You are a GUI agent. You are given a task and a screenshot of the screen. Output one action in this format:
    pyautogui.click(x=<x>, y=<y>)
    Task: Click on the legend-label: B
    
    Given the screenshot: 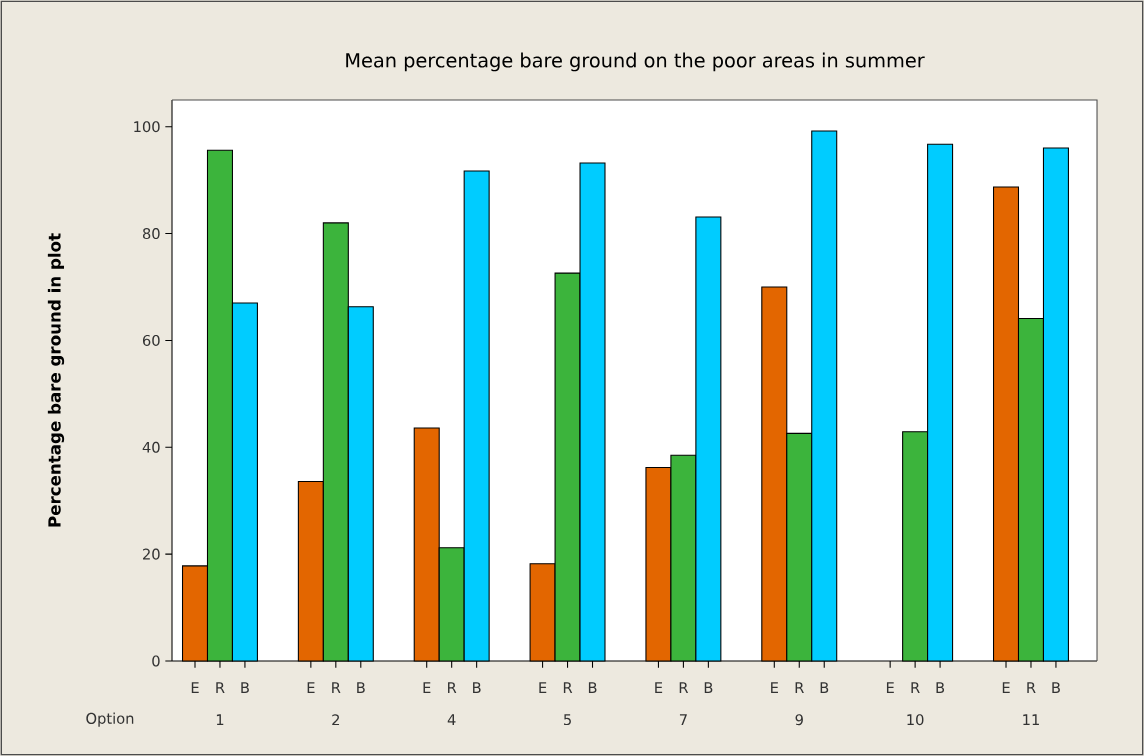 What is the action you would take?
    pyautogui.click(x=245, y=688)
    